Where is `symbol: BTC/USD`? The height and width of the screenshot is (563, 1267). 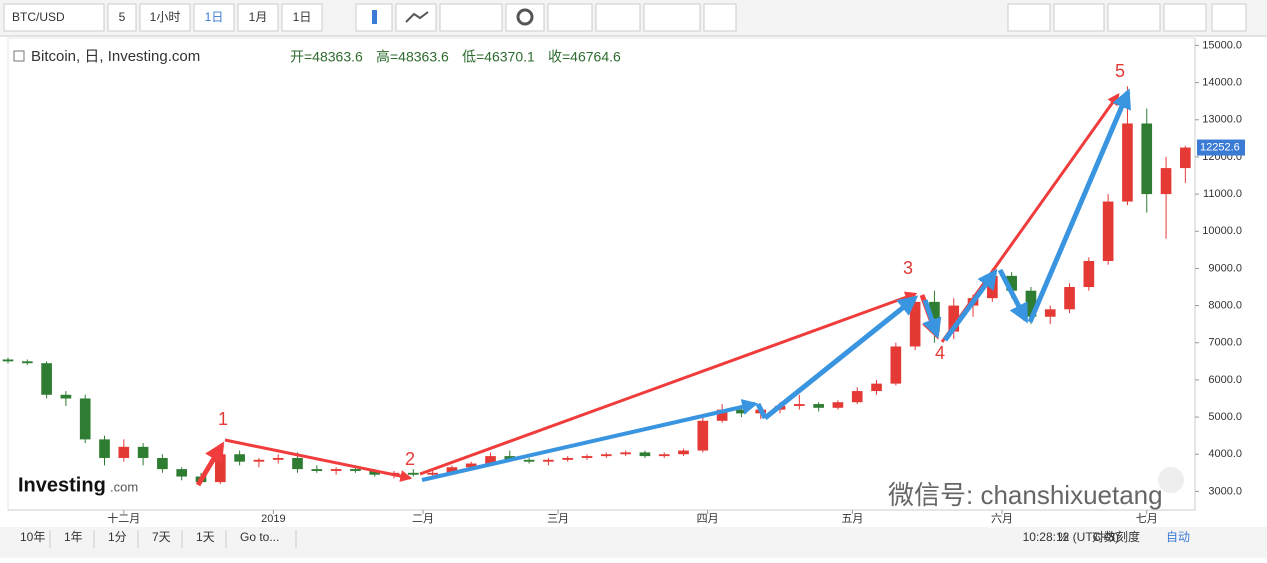 symbol: BTC/USD is located at coordinates (38, 17).